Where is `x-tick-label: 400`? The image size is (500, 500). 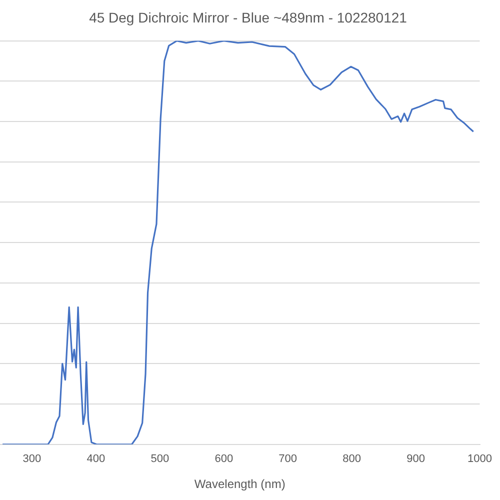
x-tick-label: 400 is located at coordinates (96, 459).